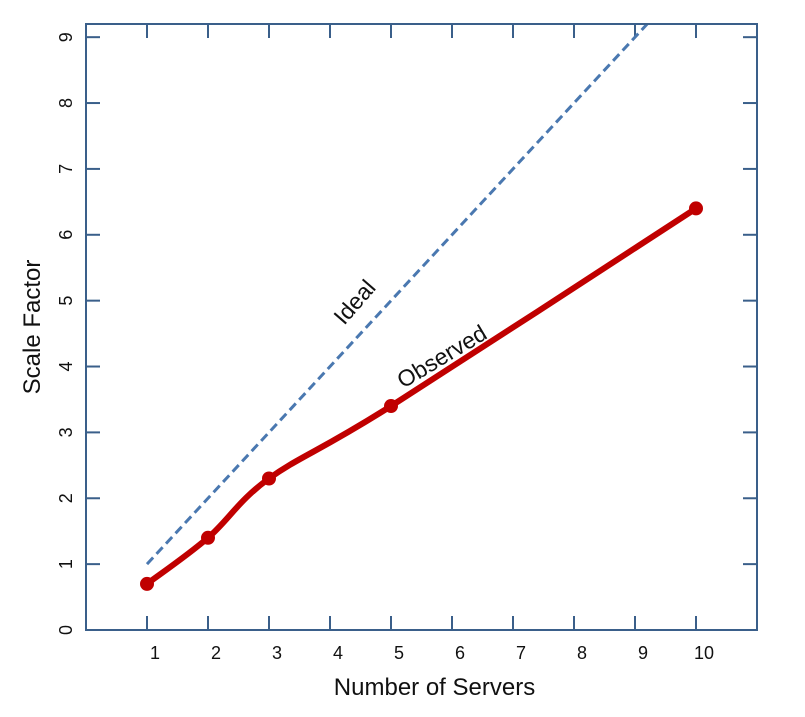 This screenshot has height=717, width=805. I want to click on ideal-annotation: Ideal, so click(354, 302).